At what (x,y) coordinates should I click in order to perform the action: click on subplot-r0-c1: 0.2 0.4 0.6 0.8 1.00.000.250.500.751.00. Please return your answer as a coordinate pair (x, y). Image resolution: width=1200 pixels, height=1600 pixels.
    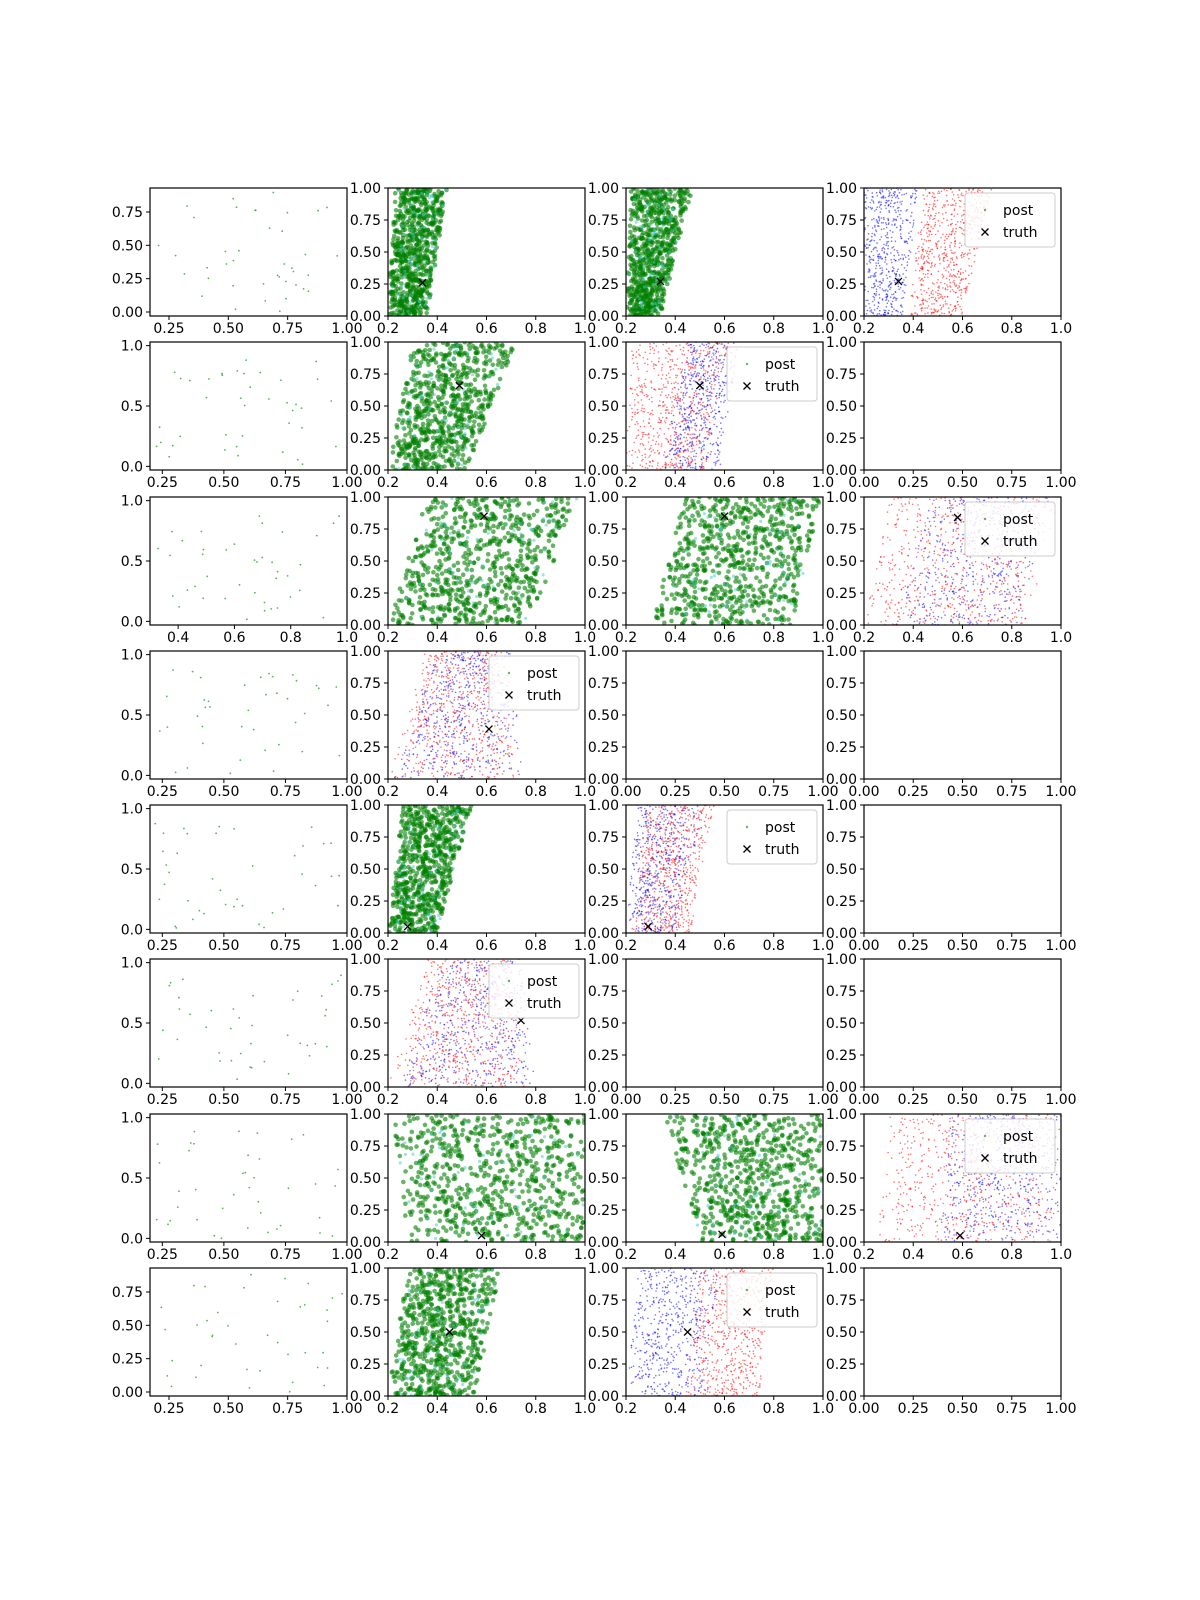
    Looking at the image, I should click on (473, 259).